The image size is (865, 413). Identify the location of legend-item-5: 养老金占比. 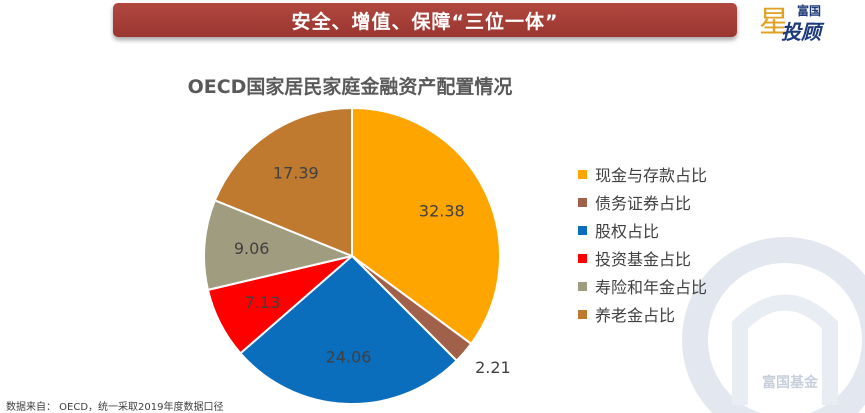
(642, 314).